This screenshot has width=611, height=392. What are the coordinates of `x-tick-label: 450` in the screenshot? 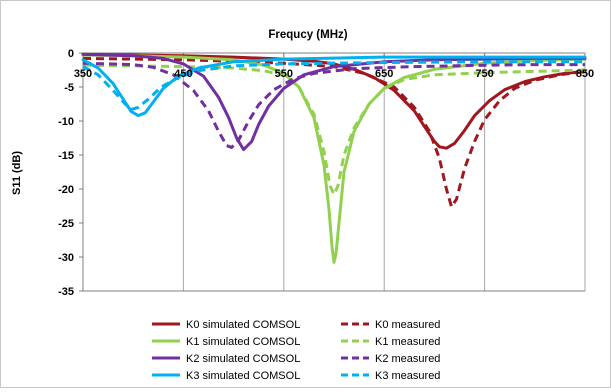 It's located at (183, 74).